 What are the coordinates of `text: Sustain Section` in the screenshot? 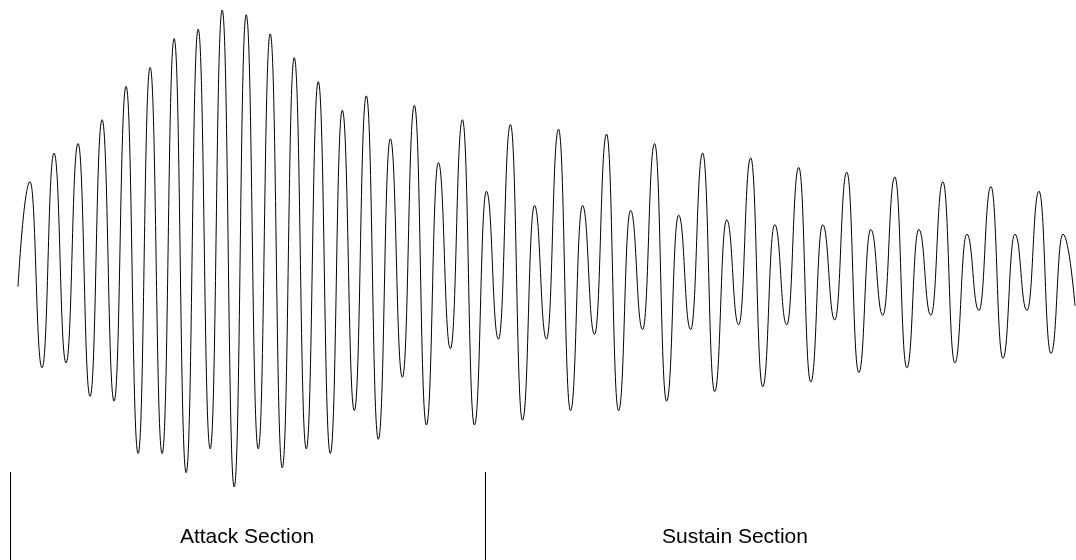 It's located at (735, 535).